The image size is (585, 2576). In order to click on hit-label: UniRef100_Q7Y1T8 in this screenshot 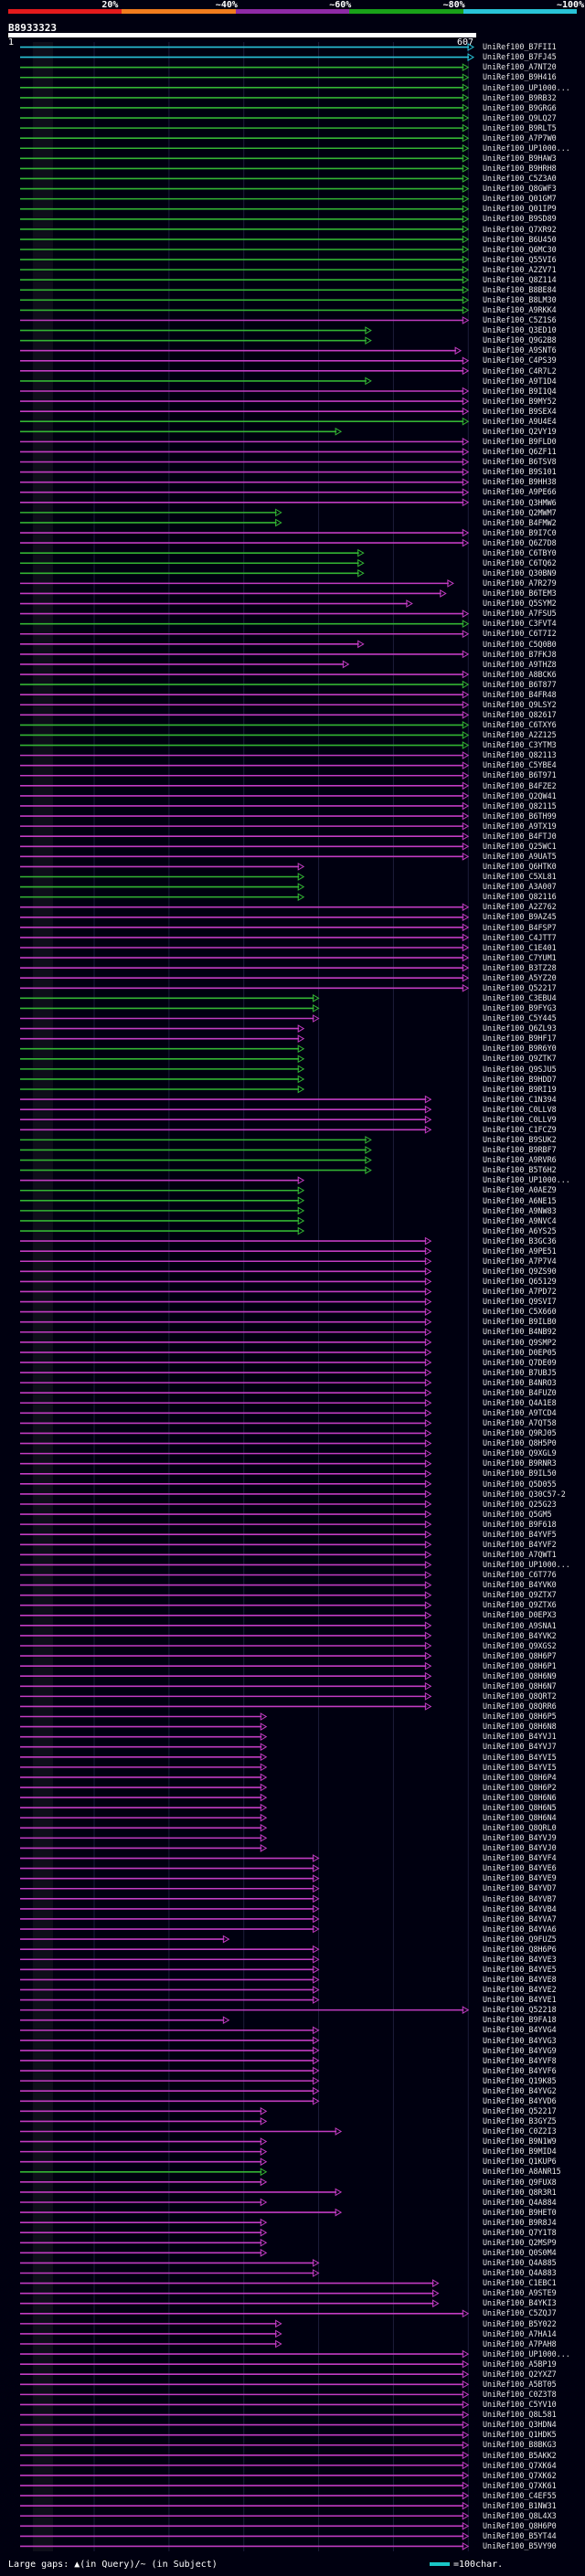, I will do `click(520, 2232)`.